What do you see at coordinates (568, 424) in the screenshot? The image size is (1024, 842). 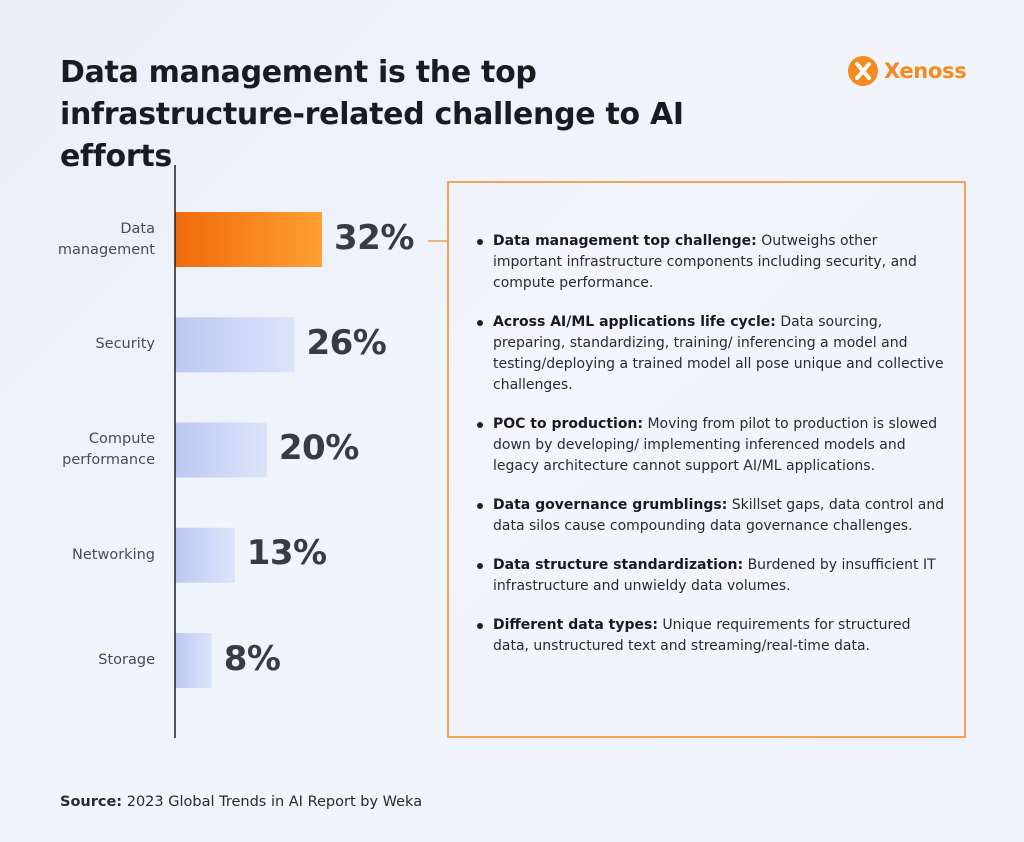 I see `insight-heading-2: POC to production:` at bounding box center [568, 424].